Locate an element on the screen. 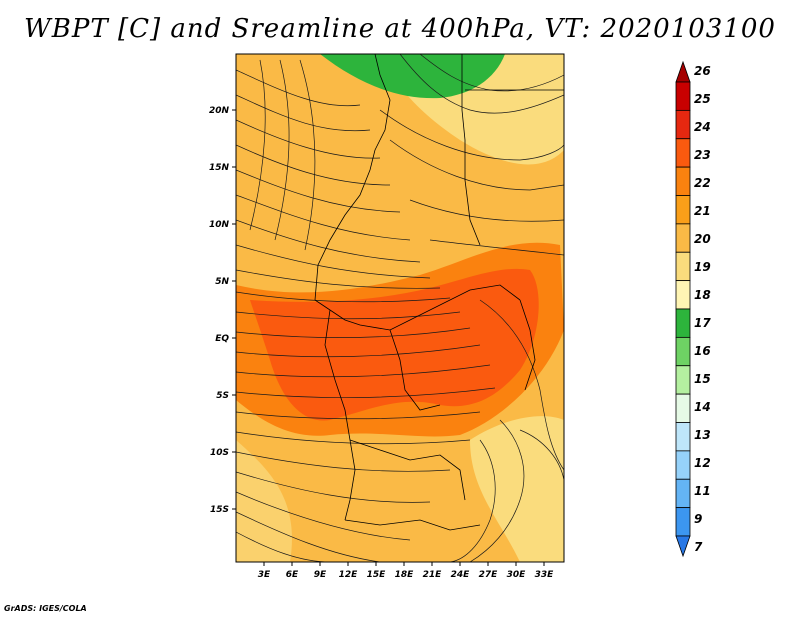 This screenshot has width=800, height=618. lon-label: 30E is located at coordinates (517, 575).